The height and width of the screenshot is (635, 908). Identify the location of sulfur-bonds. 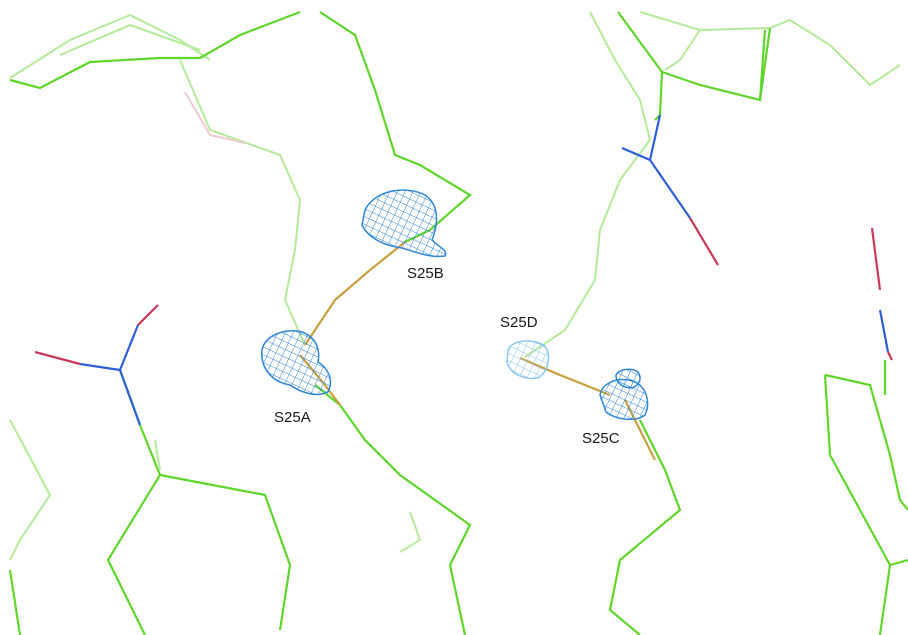
(477, 351).